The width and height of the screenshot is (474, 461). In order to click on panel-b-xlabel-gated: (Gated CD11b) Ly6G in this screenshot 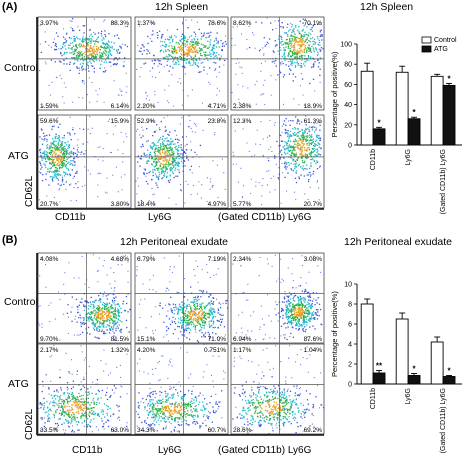, I will do `click(265, 450)`.